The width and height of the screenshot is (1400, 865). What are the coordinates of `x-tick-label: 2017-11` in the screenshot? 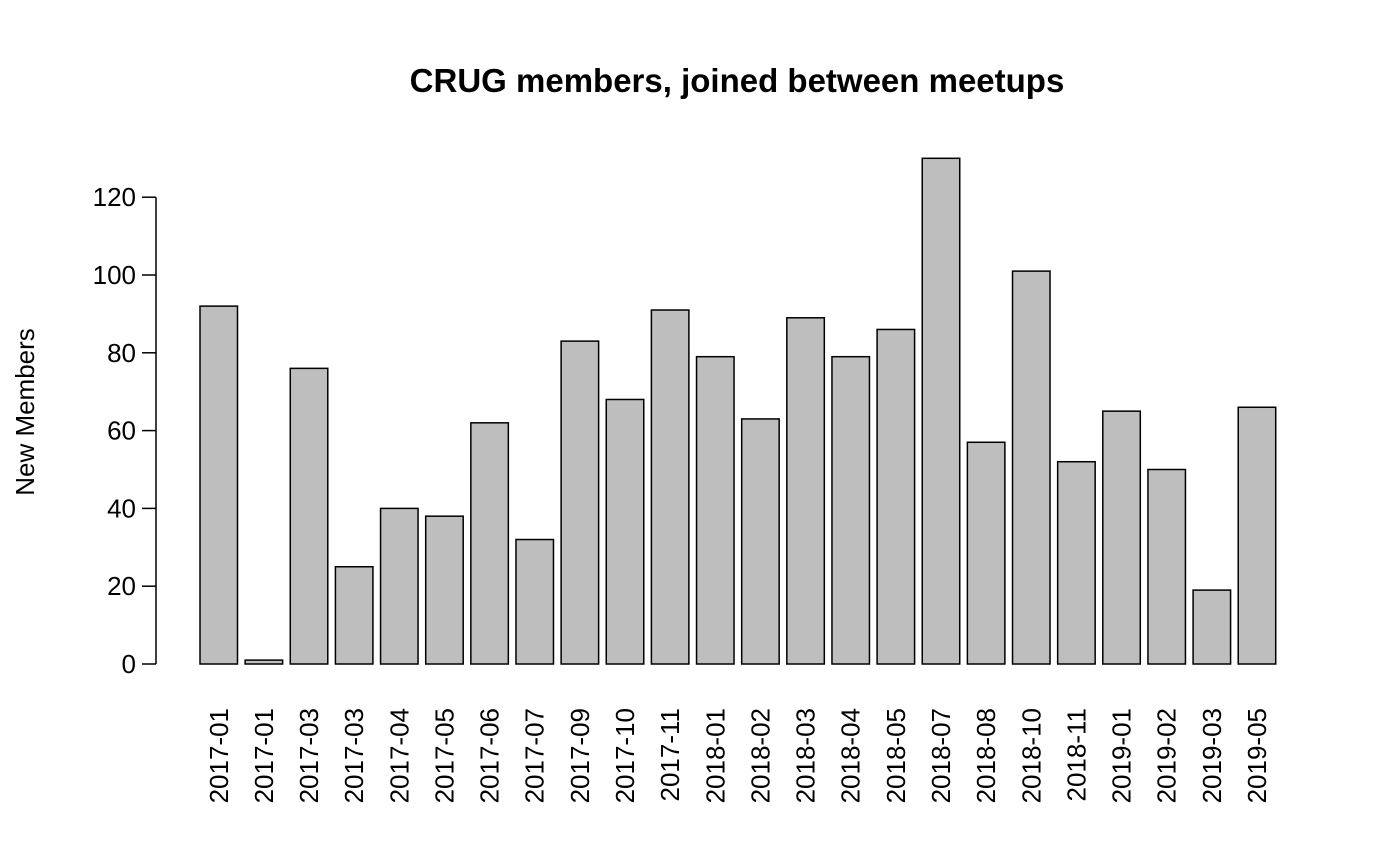 It's located at (670, 755).